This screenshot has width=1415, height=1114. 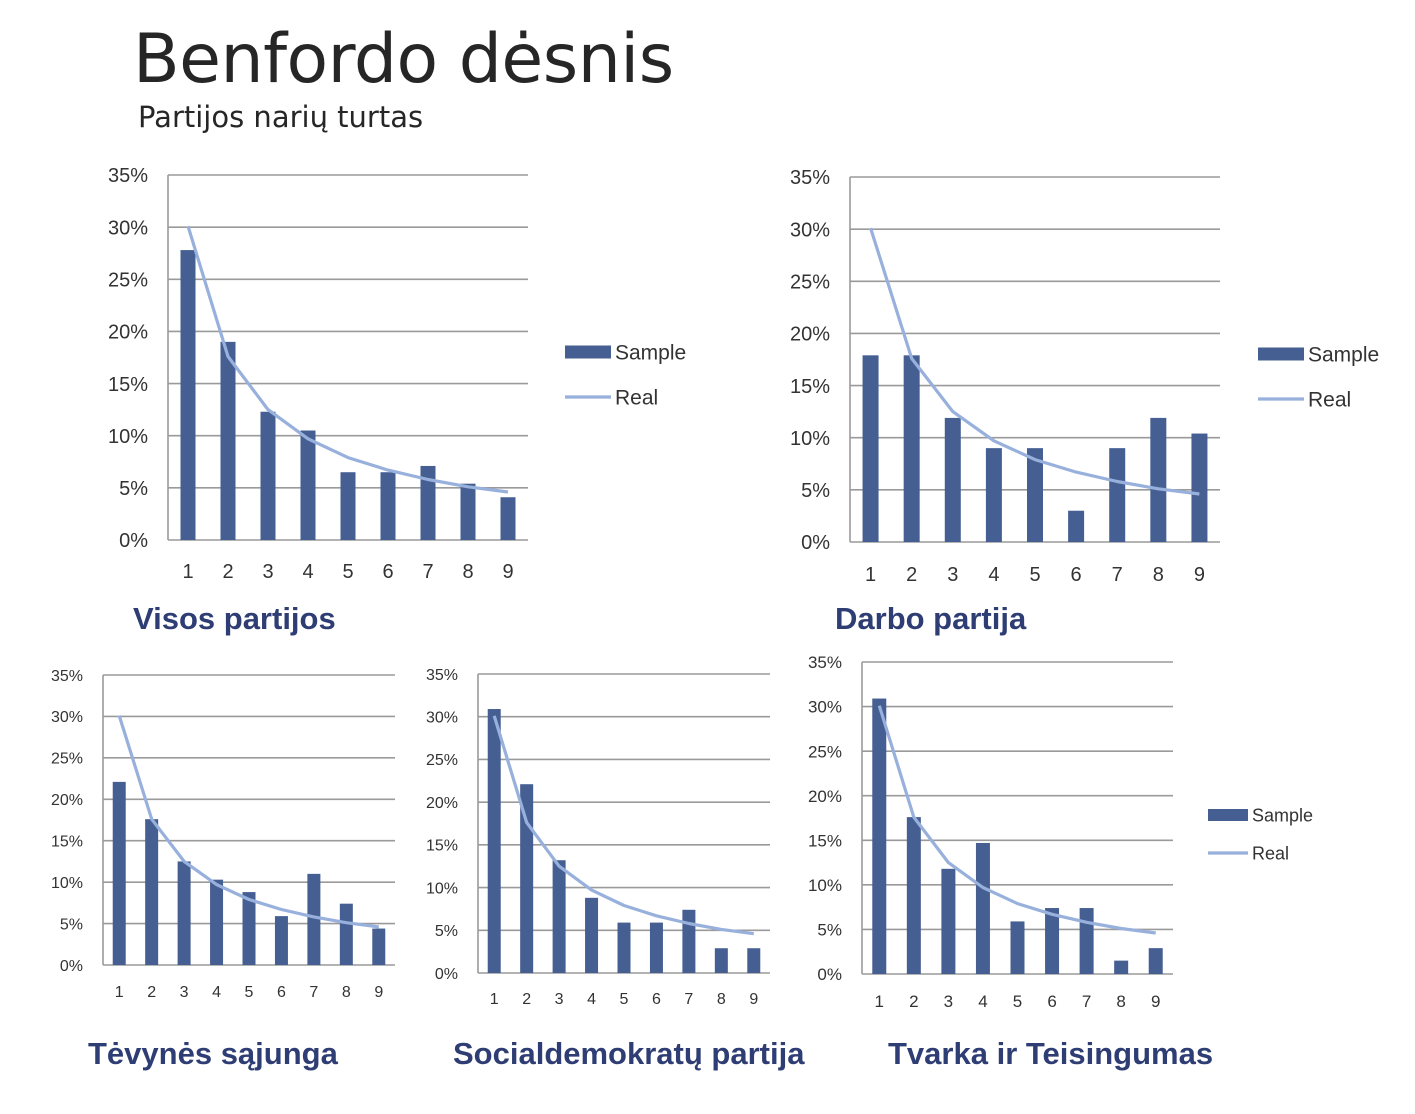 What do you see at coordinates (213, 1053) in the screenshot?
I see `caption-tevynes-sajunga: Tėvynės sąjunga` at bounding box center [213, 1053].